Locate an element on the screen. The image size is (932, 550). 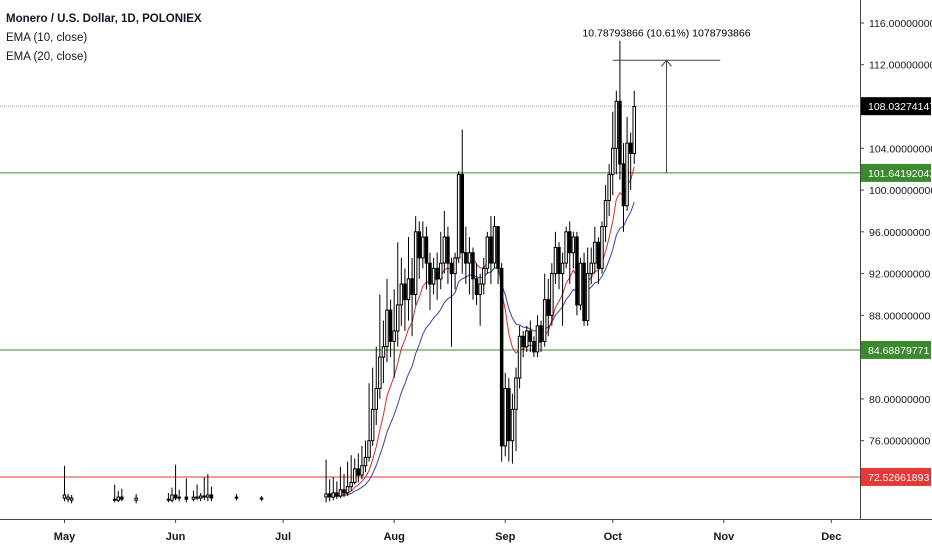
y-tick-label: 100.00000000 is located at coordinates (900, 191).